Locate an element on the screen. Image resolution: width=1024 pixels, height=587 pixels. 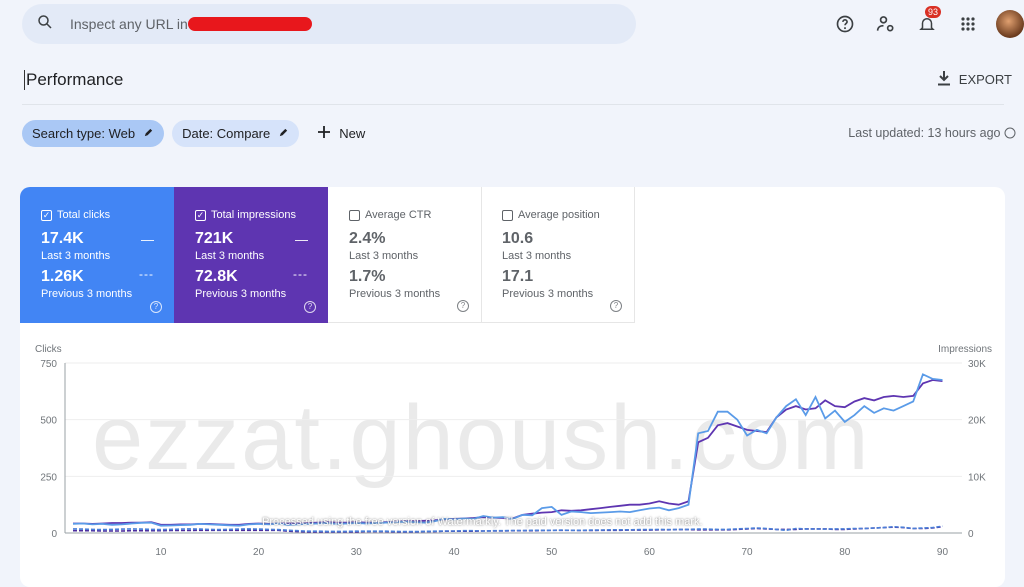
url-inspect-search: Inspect any URL in is located at coordinates (329, 24).